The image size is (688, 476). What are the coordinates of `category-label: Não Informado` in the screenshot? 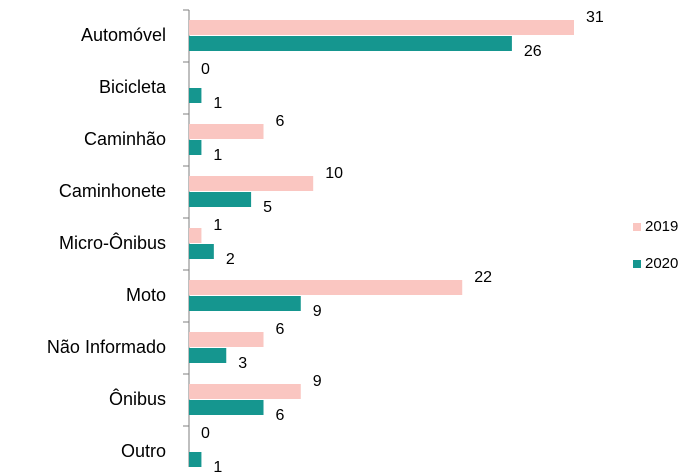 It's located at (106, 347).